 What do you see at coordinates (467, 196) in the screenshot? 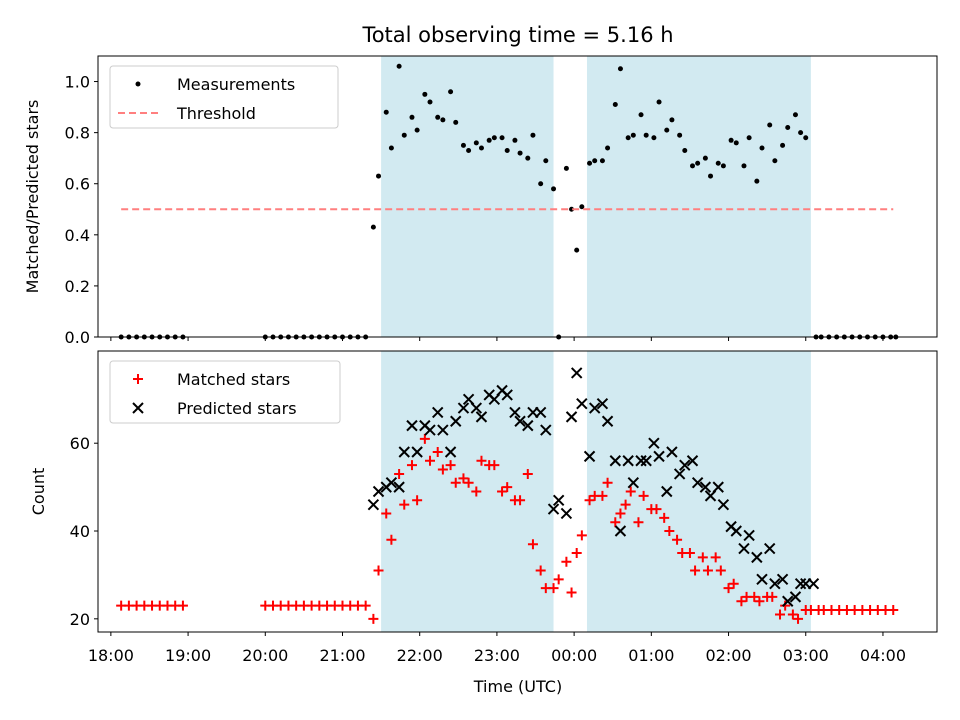
I see `top-shaded-window` at bounding box center [467, 196].